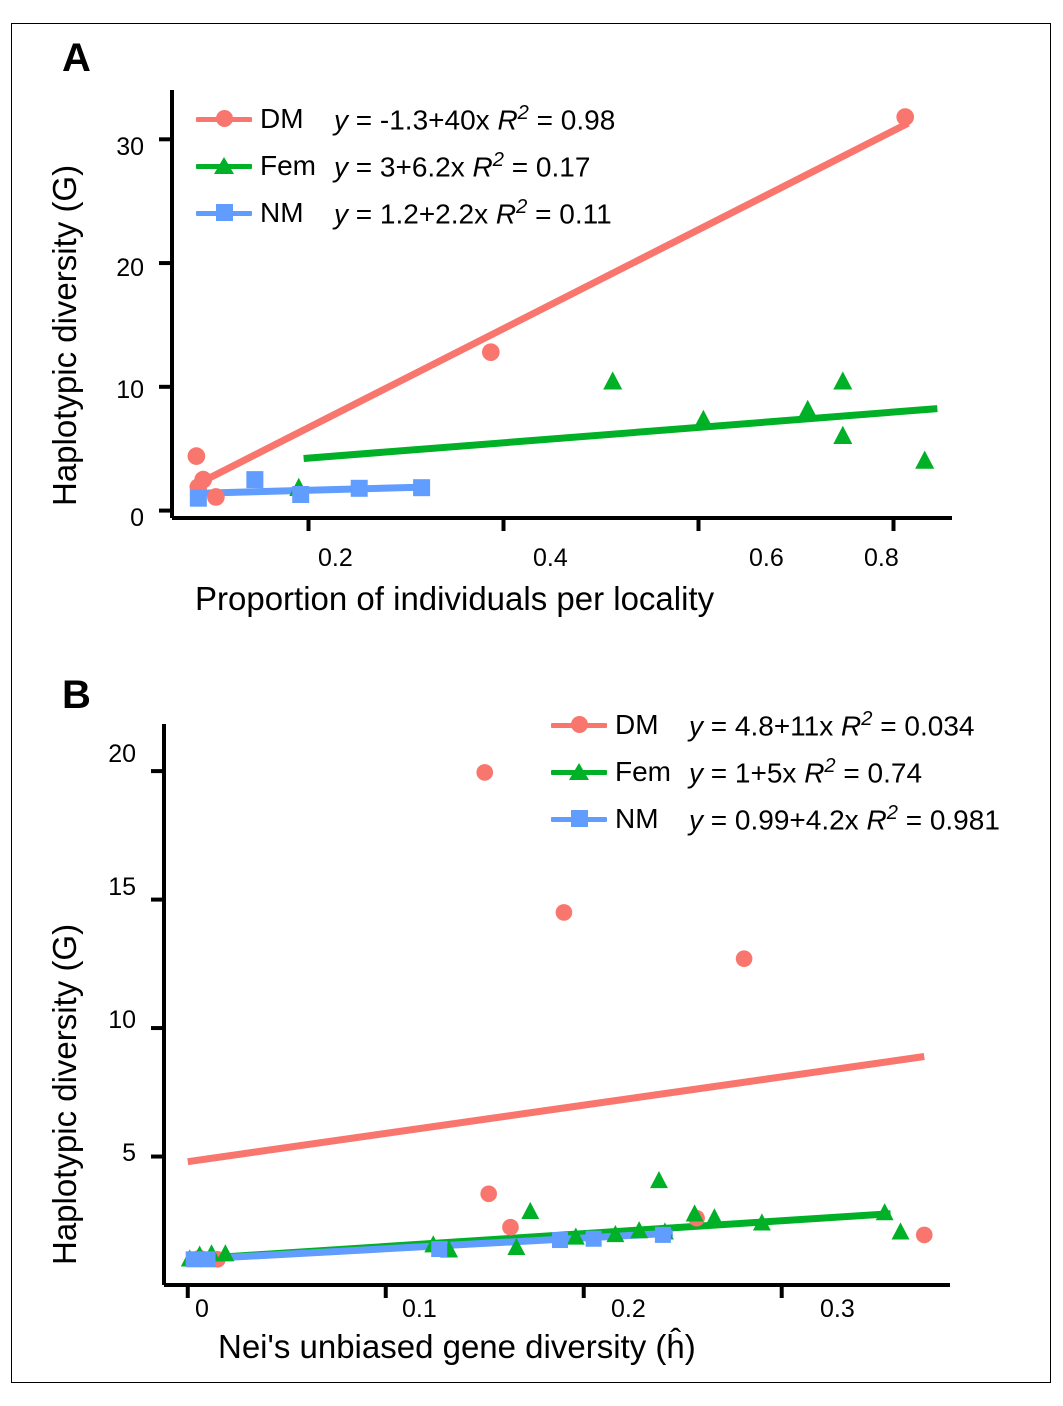 The height and width of the screenshot is (1406, 1063). Describe the element at coordinates (422, 214) in the screenshot. I see `eq-body: = 1.2+2.2x` at that location.